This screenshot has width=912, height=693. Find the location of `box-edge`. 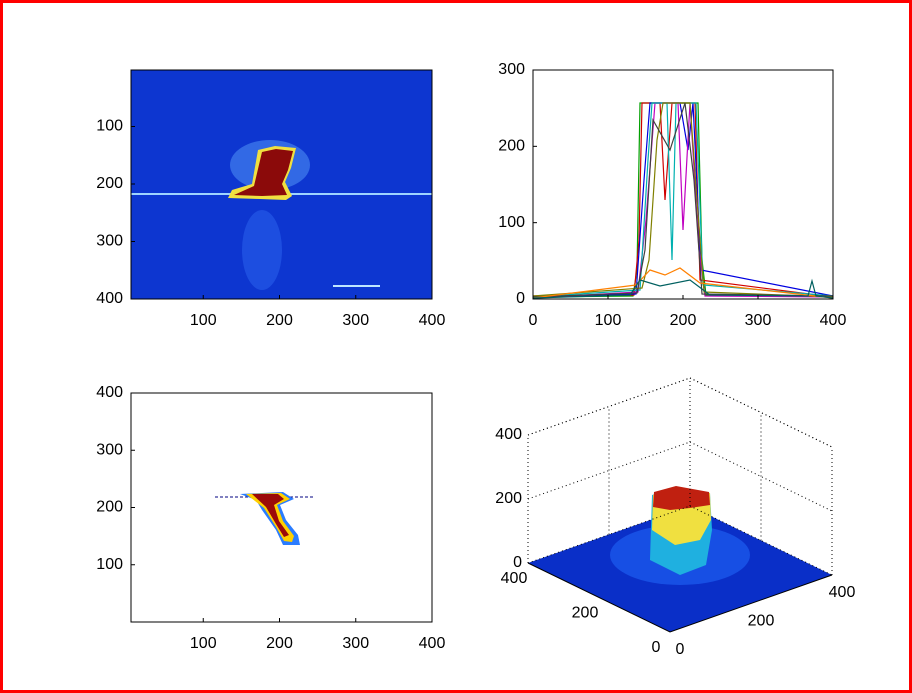

box-edge is located at coordinates (761, 412).